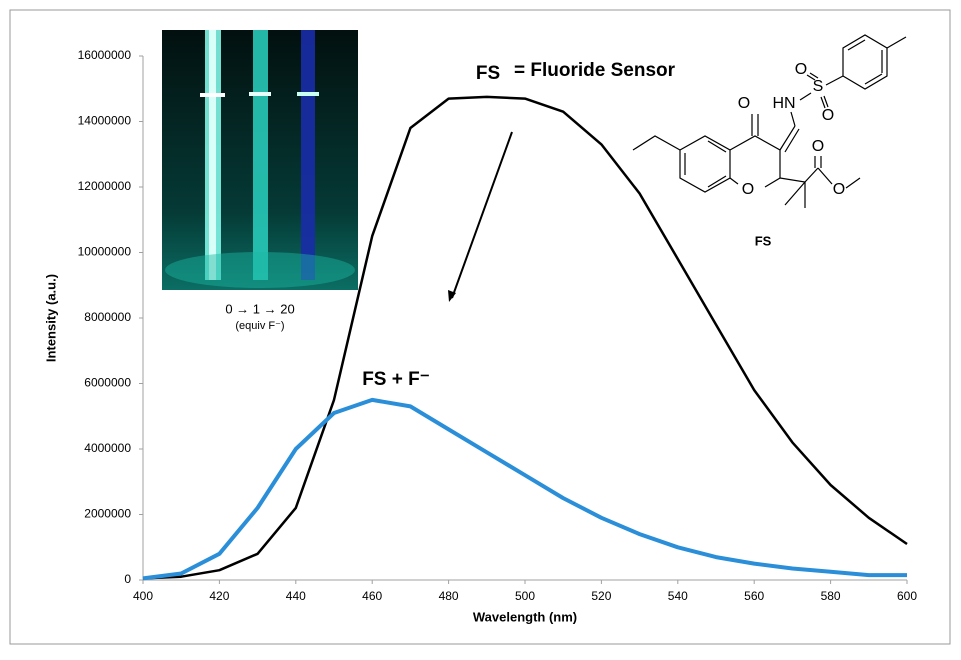  What do you see at coordinates (105, 55) in the screenshot?
I see `y-tick-label: 16000000` at bounding box center [105, 55].